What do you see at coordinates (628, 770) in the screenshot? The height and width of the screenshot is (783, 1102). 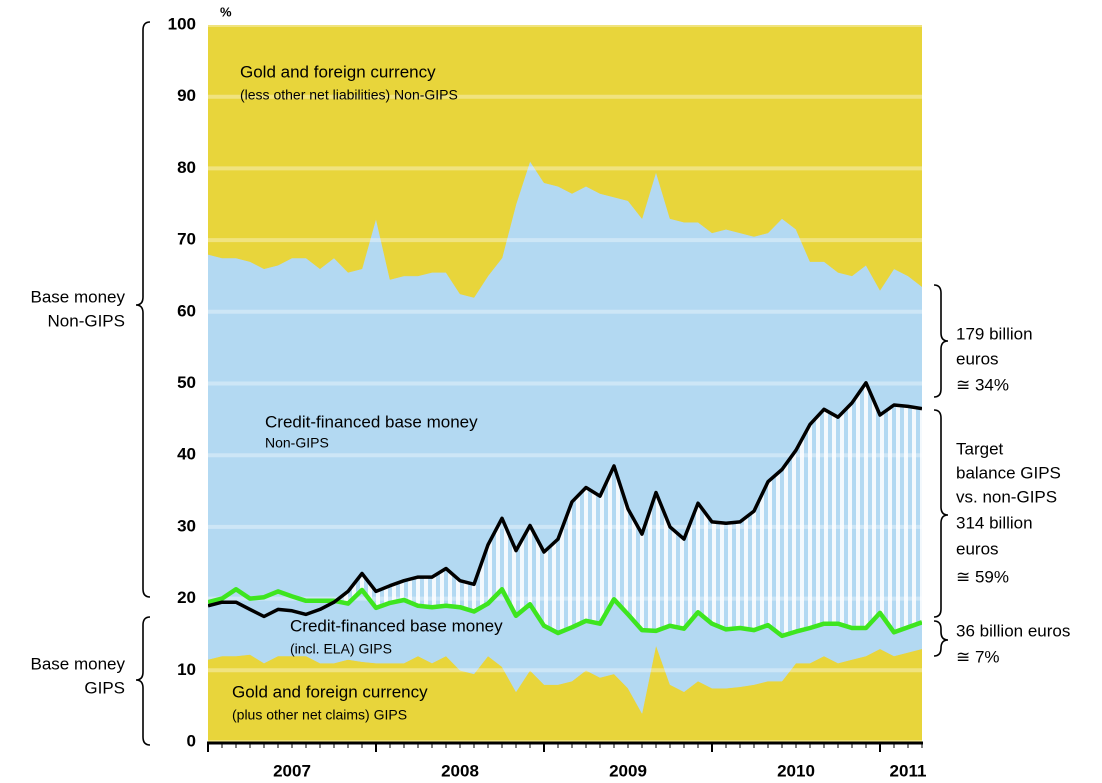 I see `x-tick-label: 2009` at bounding box center [628, 770].